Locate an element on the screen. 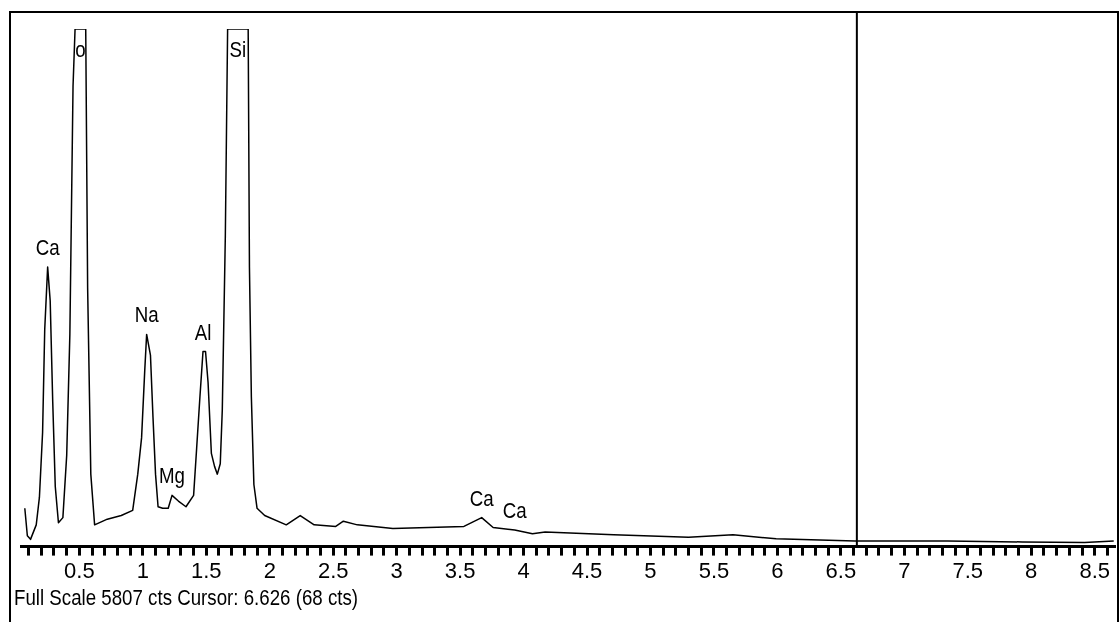 This screenshot has width=1119, height=622. x-tick-label: 1.5 is located at coordinates (206, 570).